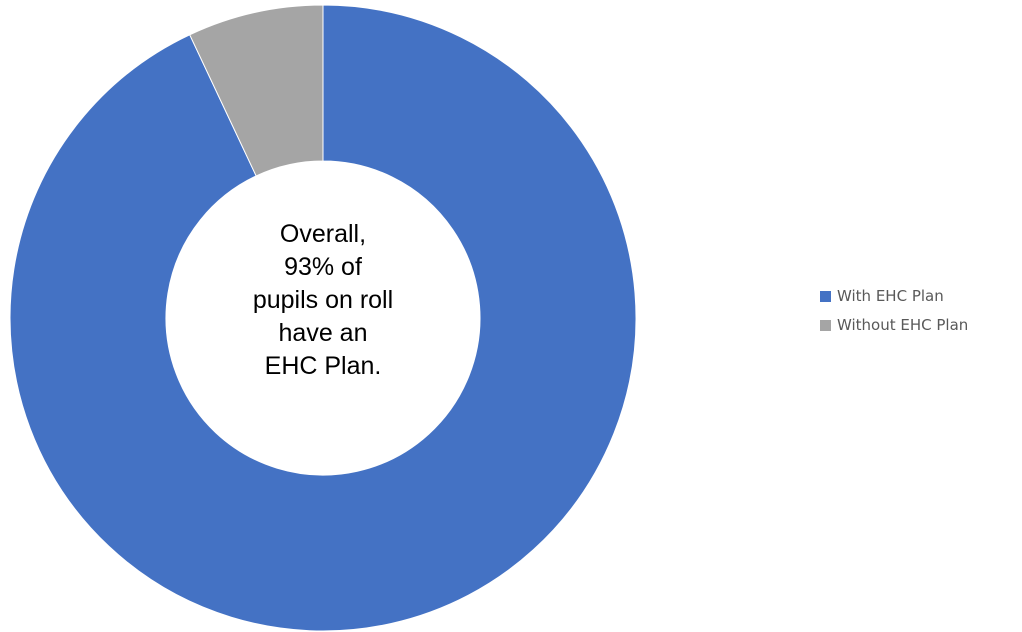 The height and width of the screenshot is (632, 1022). I want to click on chart-legend: With EHC Plan Without EHC Plan, so click(894, 315).